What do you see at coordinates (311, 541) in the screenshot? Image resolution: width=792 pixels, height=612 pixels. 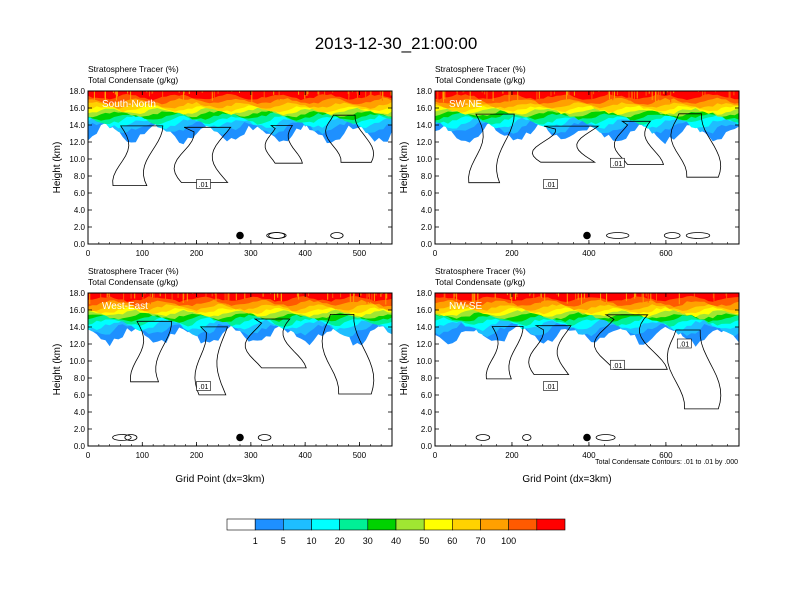 I see `colorbar-label: 10` at bounding box center [311, 541].